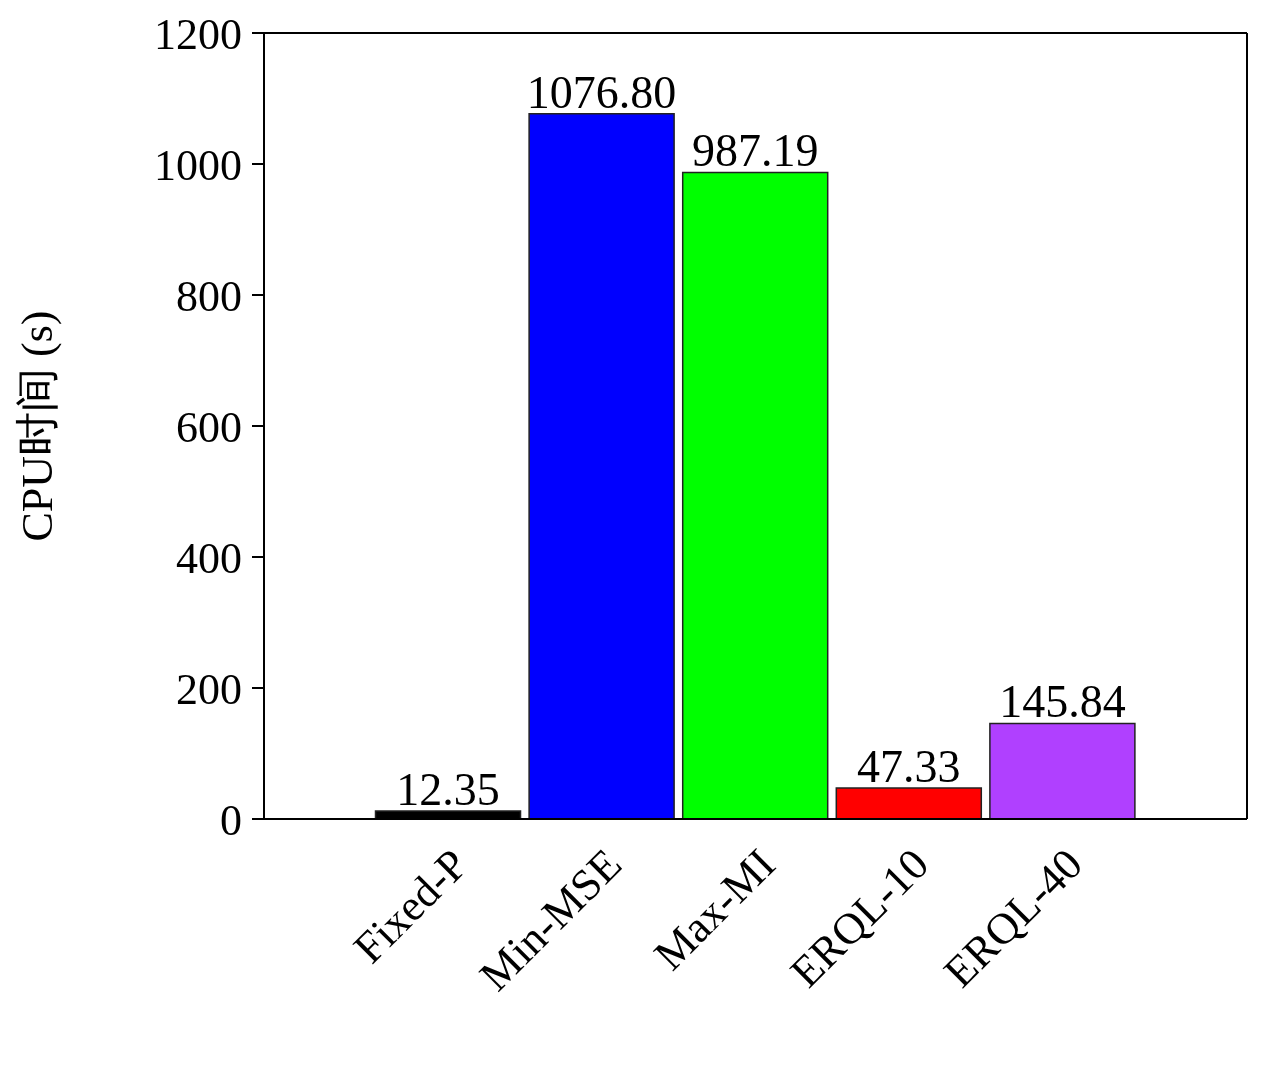 The image size is (1280, 1067). I want to click on data-label: 47.33, so click(909, 766).